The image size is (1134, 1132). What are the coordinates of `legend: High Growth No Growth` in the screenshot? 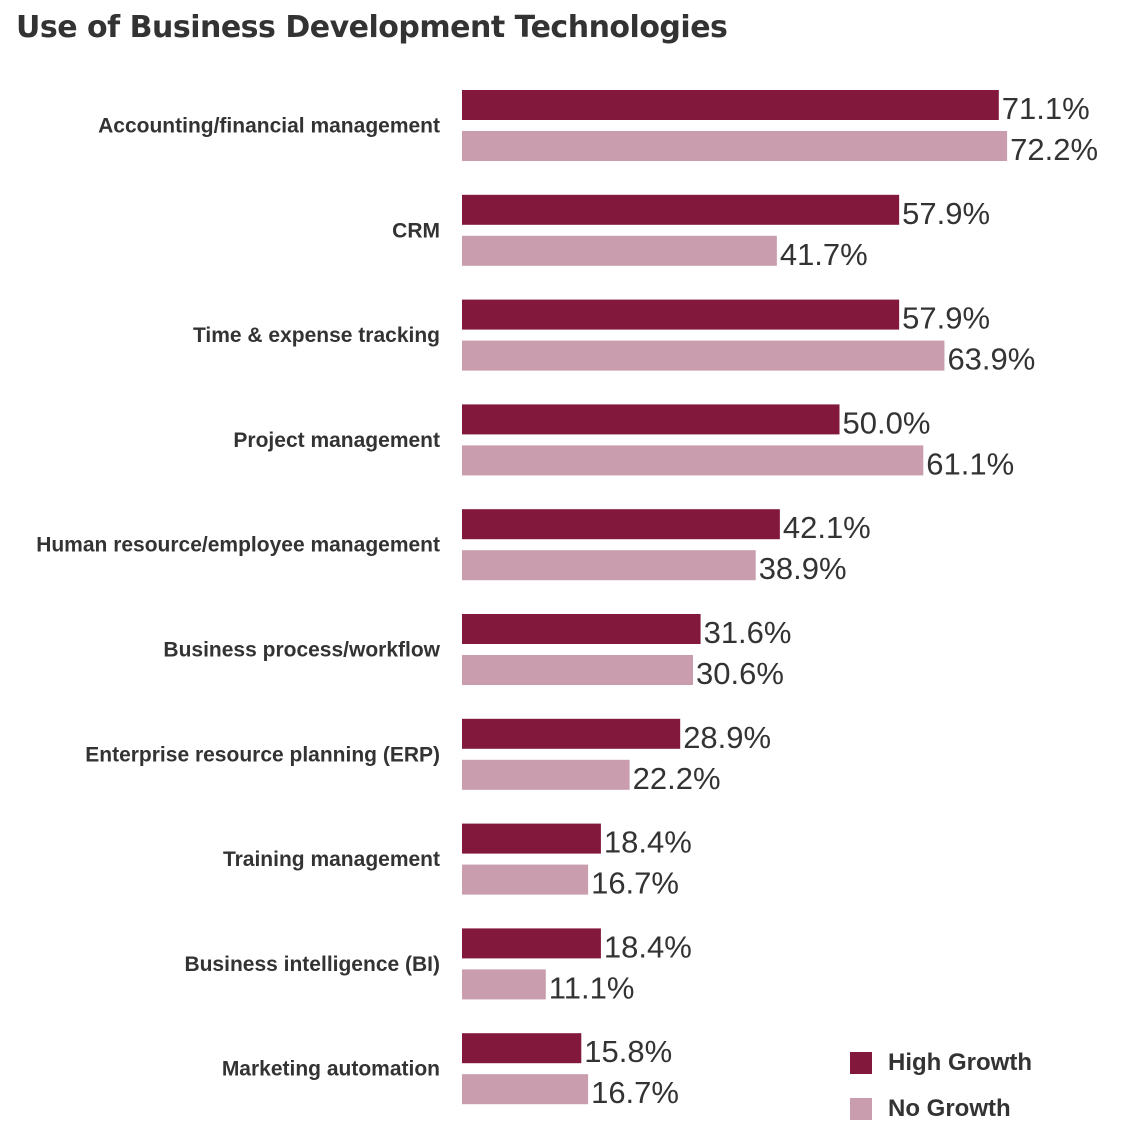 It's located at (941, 1086).